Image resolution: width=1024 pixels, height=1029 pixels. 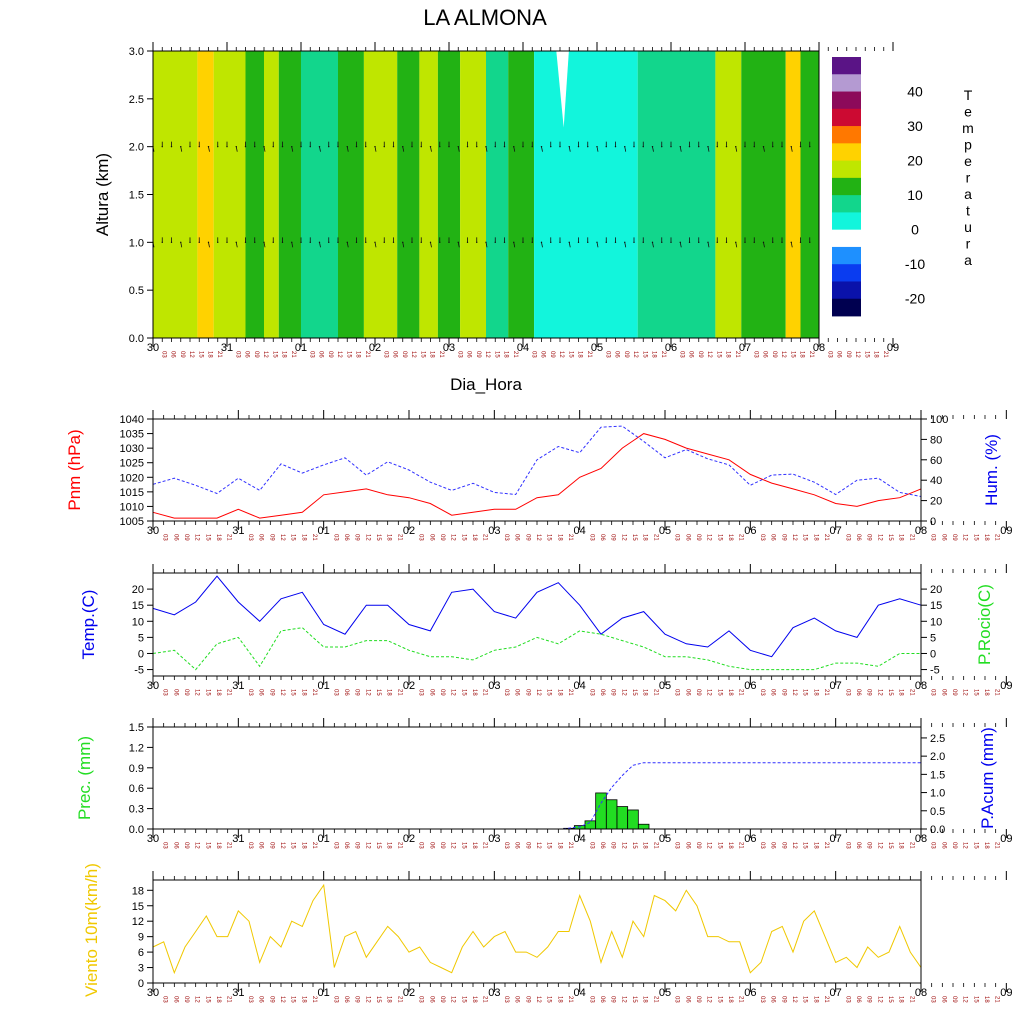 What do you see at coordinates (238, 531) in the screenshot?
I see `day-tick-label: 31` at bounding box center [238, 531].